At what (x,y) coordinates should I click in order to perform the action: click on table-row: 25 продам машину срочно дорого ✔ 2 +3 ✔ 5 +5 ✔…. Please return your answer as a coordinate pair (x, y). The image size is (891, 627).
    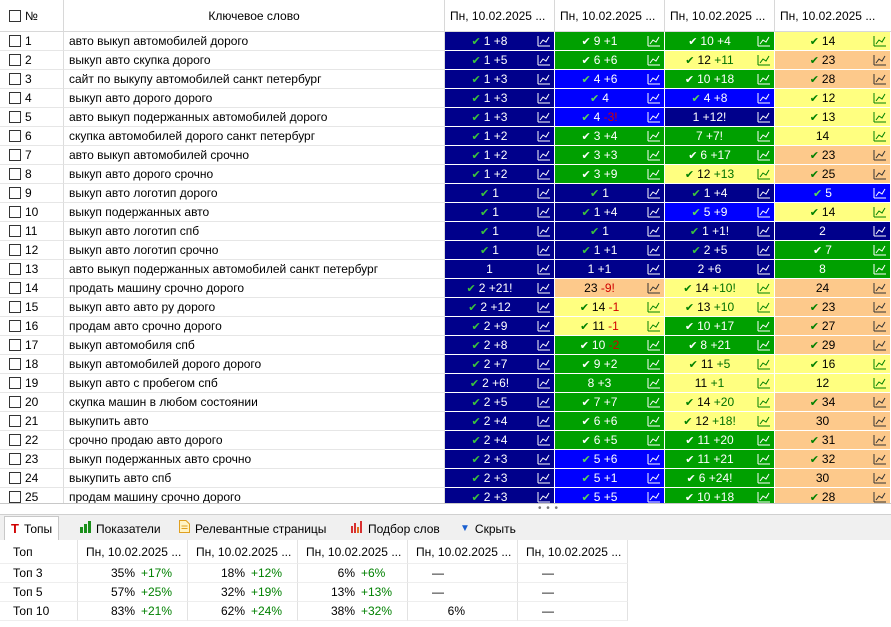
    Looking at the image, I should click on (445, 495).